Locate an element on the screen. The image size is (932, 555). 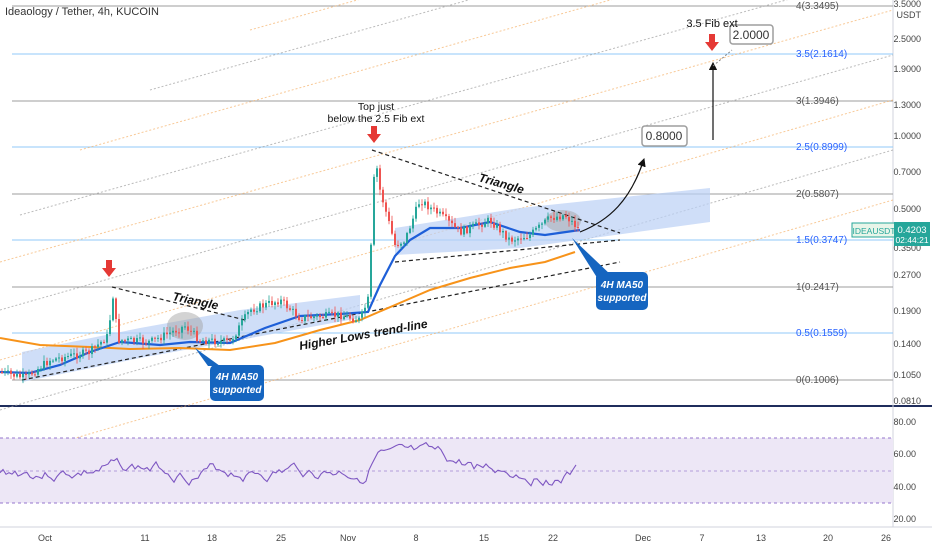
time-tick: 20 is located at coordinates (828, 538).